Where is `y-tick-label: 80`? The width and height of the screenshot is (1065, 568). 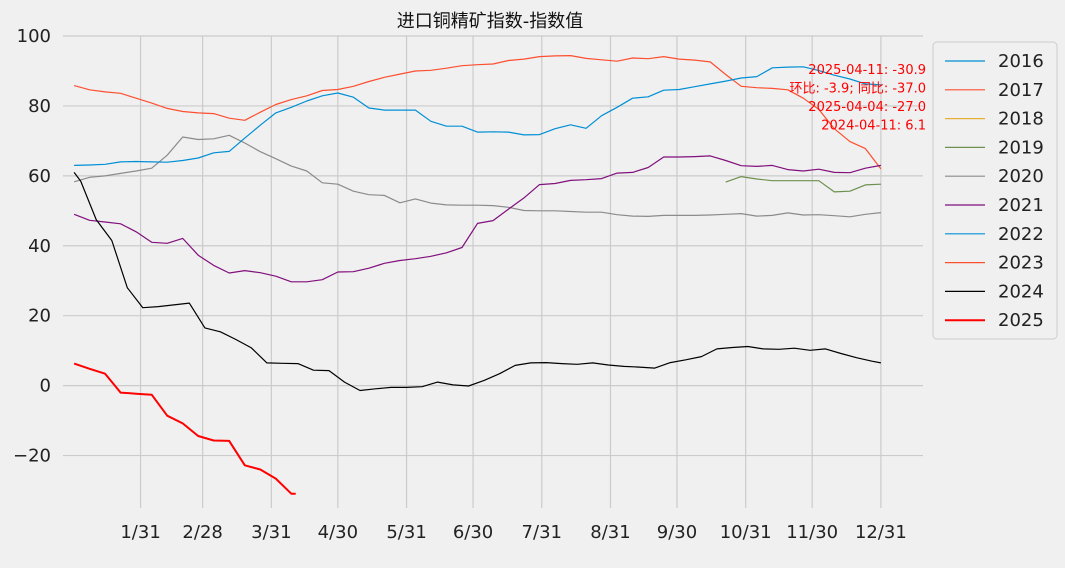
y-tick-label: 80 is located at coordinates (39, 106).